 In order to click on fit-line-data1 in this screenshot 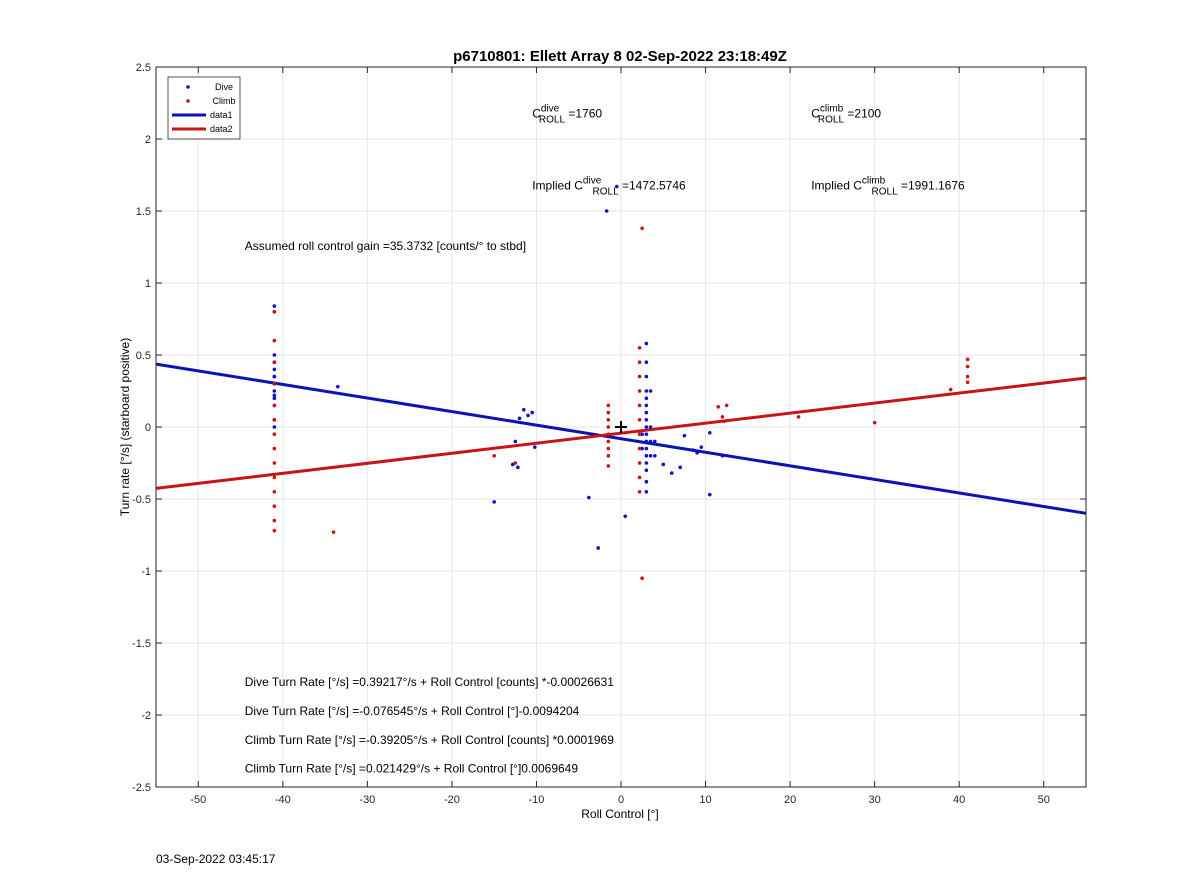, I will do `click(621, 438)`.